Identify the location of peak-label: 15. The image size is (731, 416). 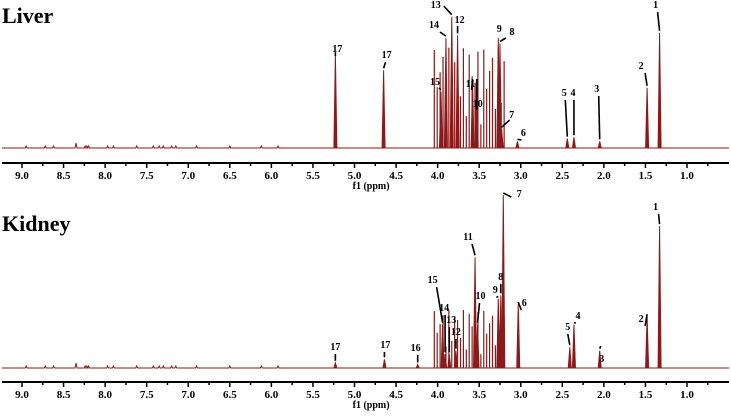
(433, 280).